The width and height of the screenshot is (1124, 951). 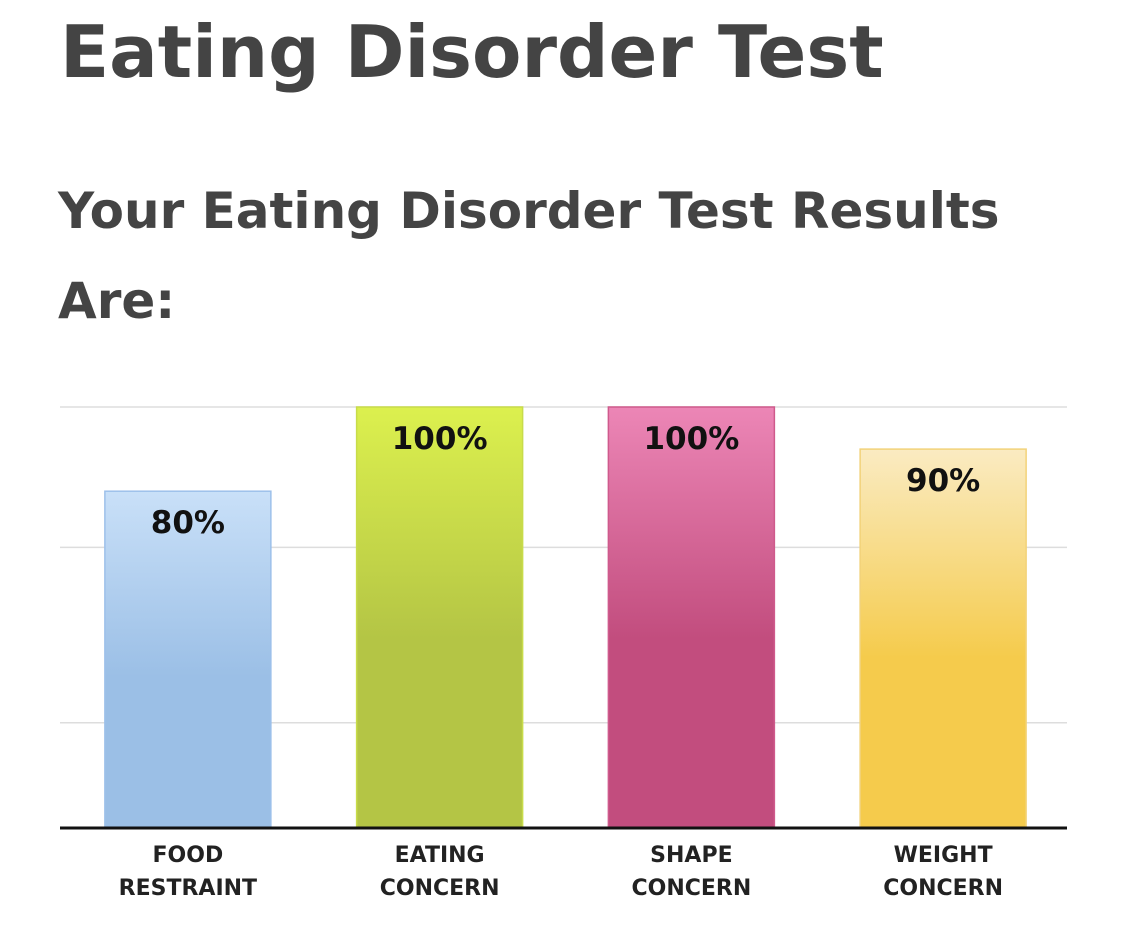 What do you see at coordinates (943, 638) in the screenshot?
I see `bar-weight-concern` at bounding box center [943, 638].